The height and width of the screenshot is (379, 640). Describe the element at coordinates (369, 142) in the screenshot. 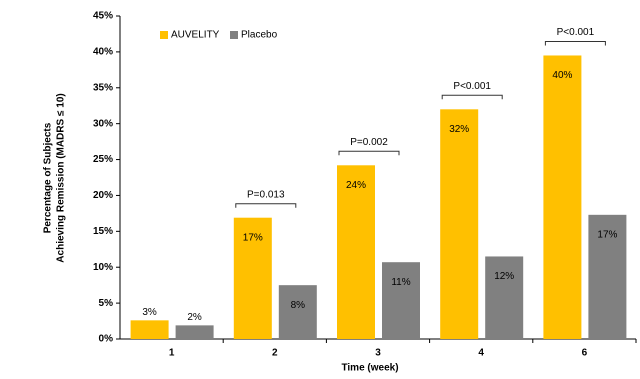

I see `p-value: P=0.002` at that location.